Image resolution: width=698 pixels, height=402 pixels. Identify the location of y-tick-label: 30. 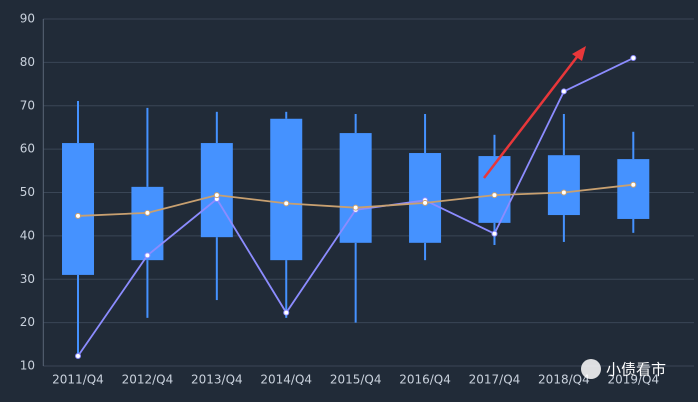
(27, 279).